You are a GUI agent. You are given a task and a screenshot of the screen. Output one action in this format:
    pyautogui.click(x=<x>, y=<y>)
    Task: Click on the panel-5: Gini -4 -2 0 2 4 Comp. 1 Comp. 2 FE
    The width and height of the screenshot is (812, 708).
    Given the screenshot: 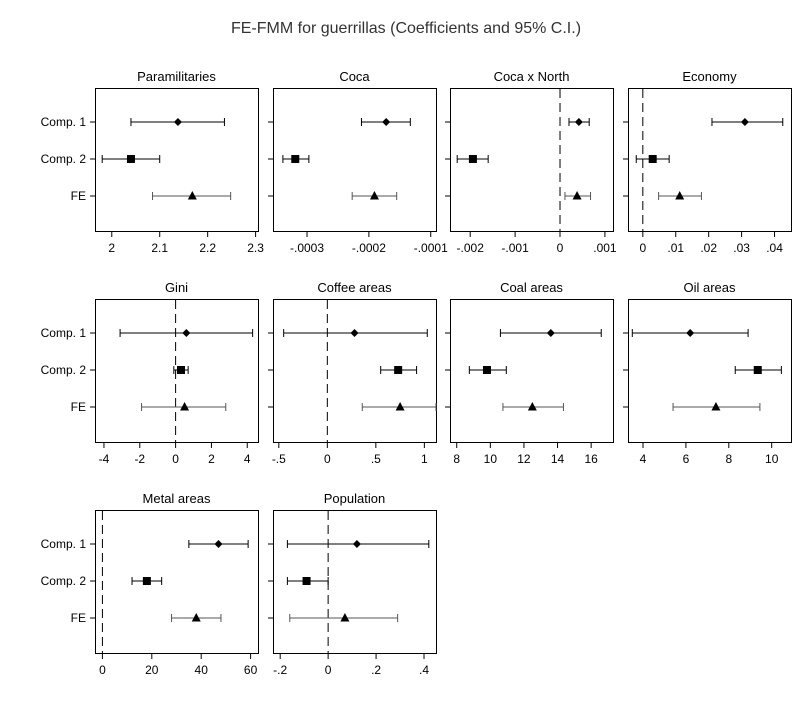 What is the action you would take?
    pyautogui.click(x=150, y=373)
    